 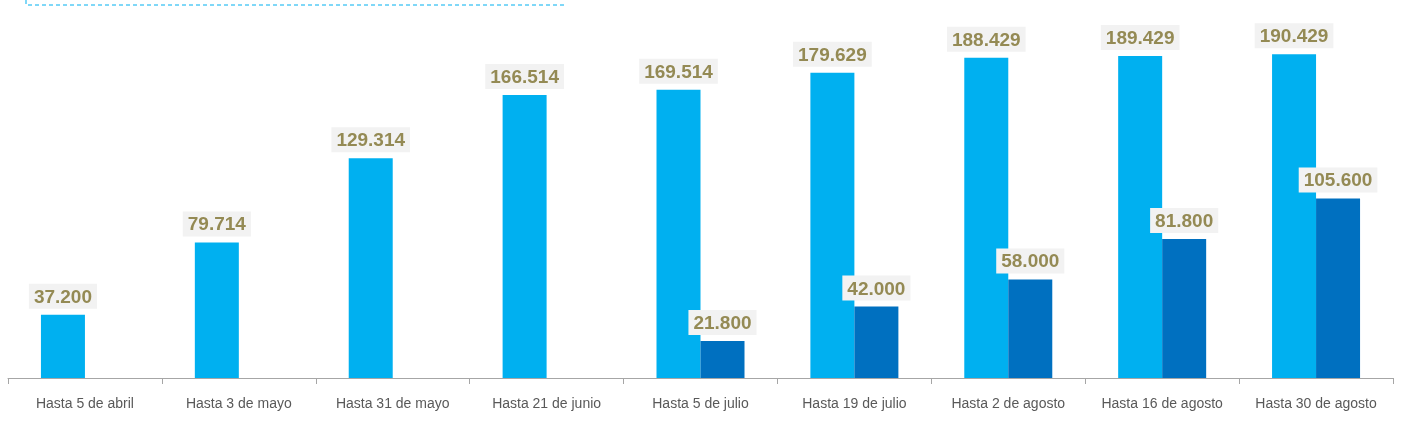 What do you see at coordinates (1140, 37) in the screenshot?
I see `data-label: 189.429` at bounding box center [1140, 37].